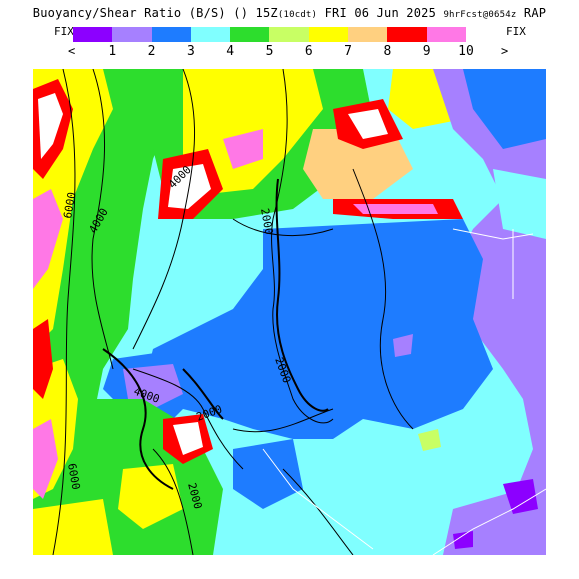  Describe the element at coordinates (297, 15) in the screenshot. I see `title-local-time: (10cdt)` at that location.